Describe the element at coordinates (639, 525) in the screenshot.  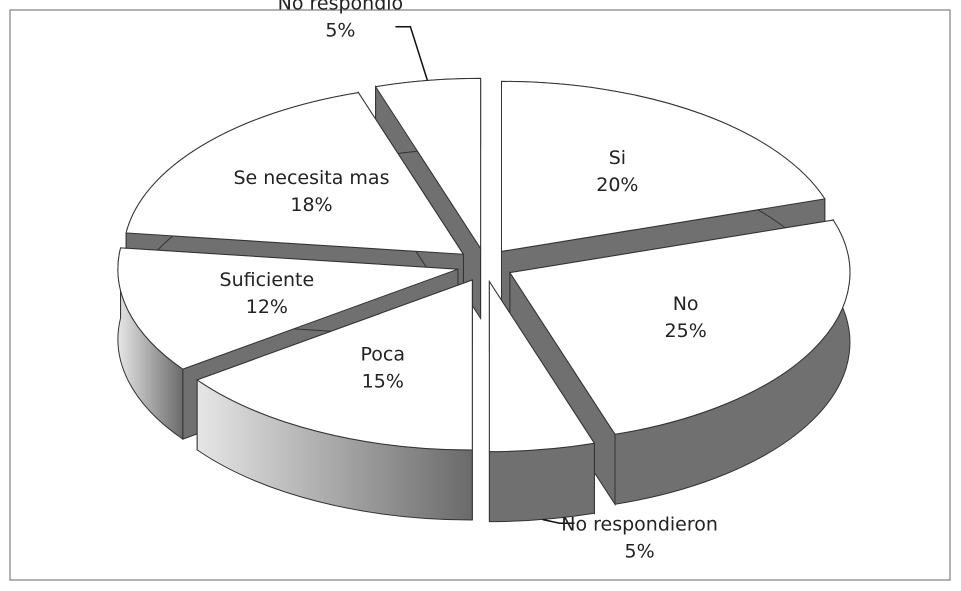
I see `slice-category-label: No respondieron` at that location.